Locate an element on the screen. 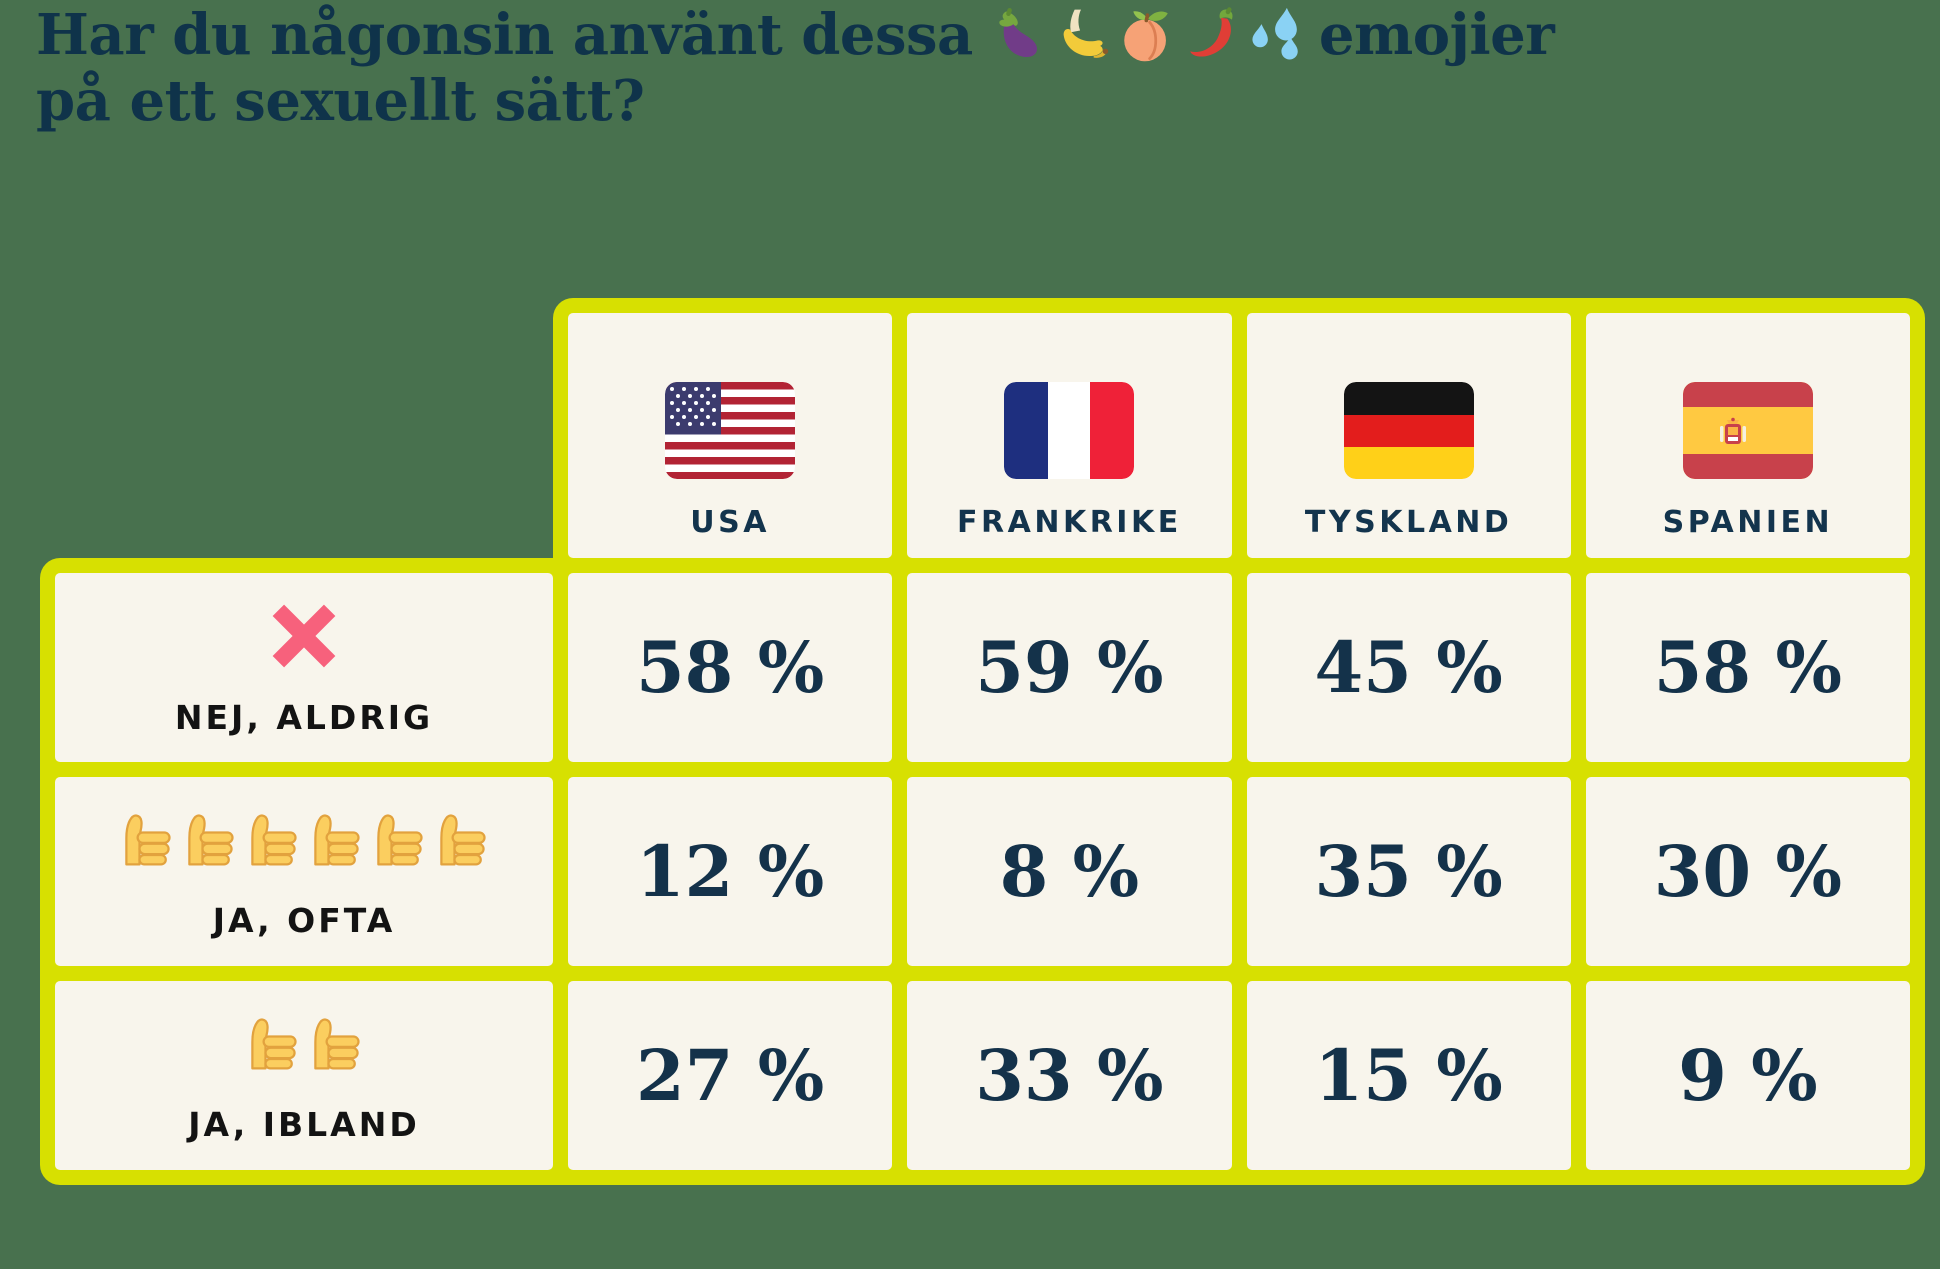 The image size is (1940, 1269). value-cell-nej-usa: 58 % is located at coordinates (730, 667).